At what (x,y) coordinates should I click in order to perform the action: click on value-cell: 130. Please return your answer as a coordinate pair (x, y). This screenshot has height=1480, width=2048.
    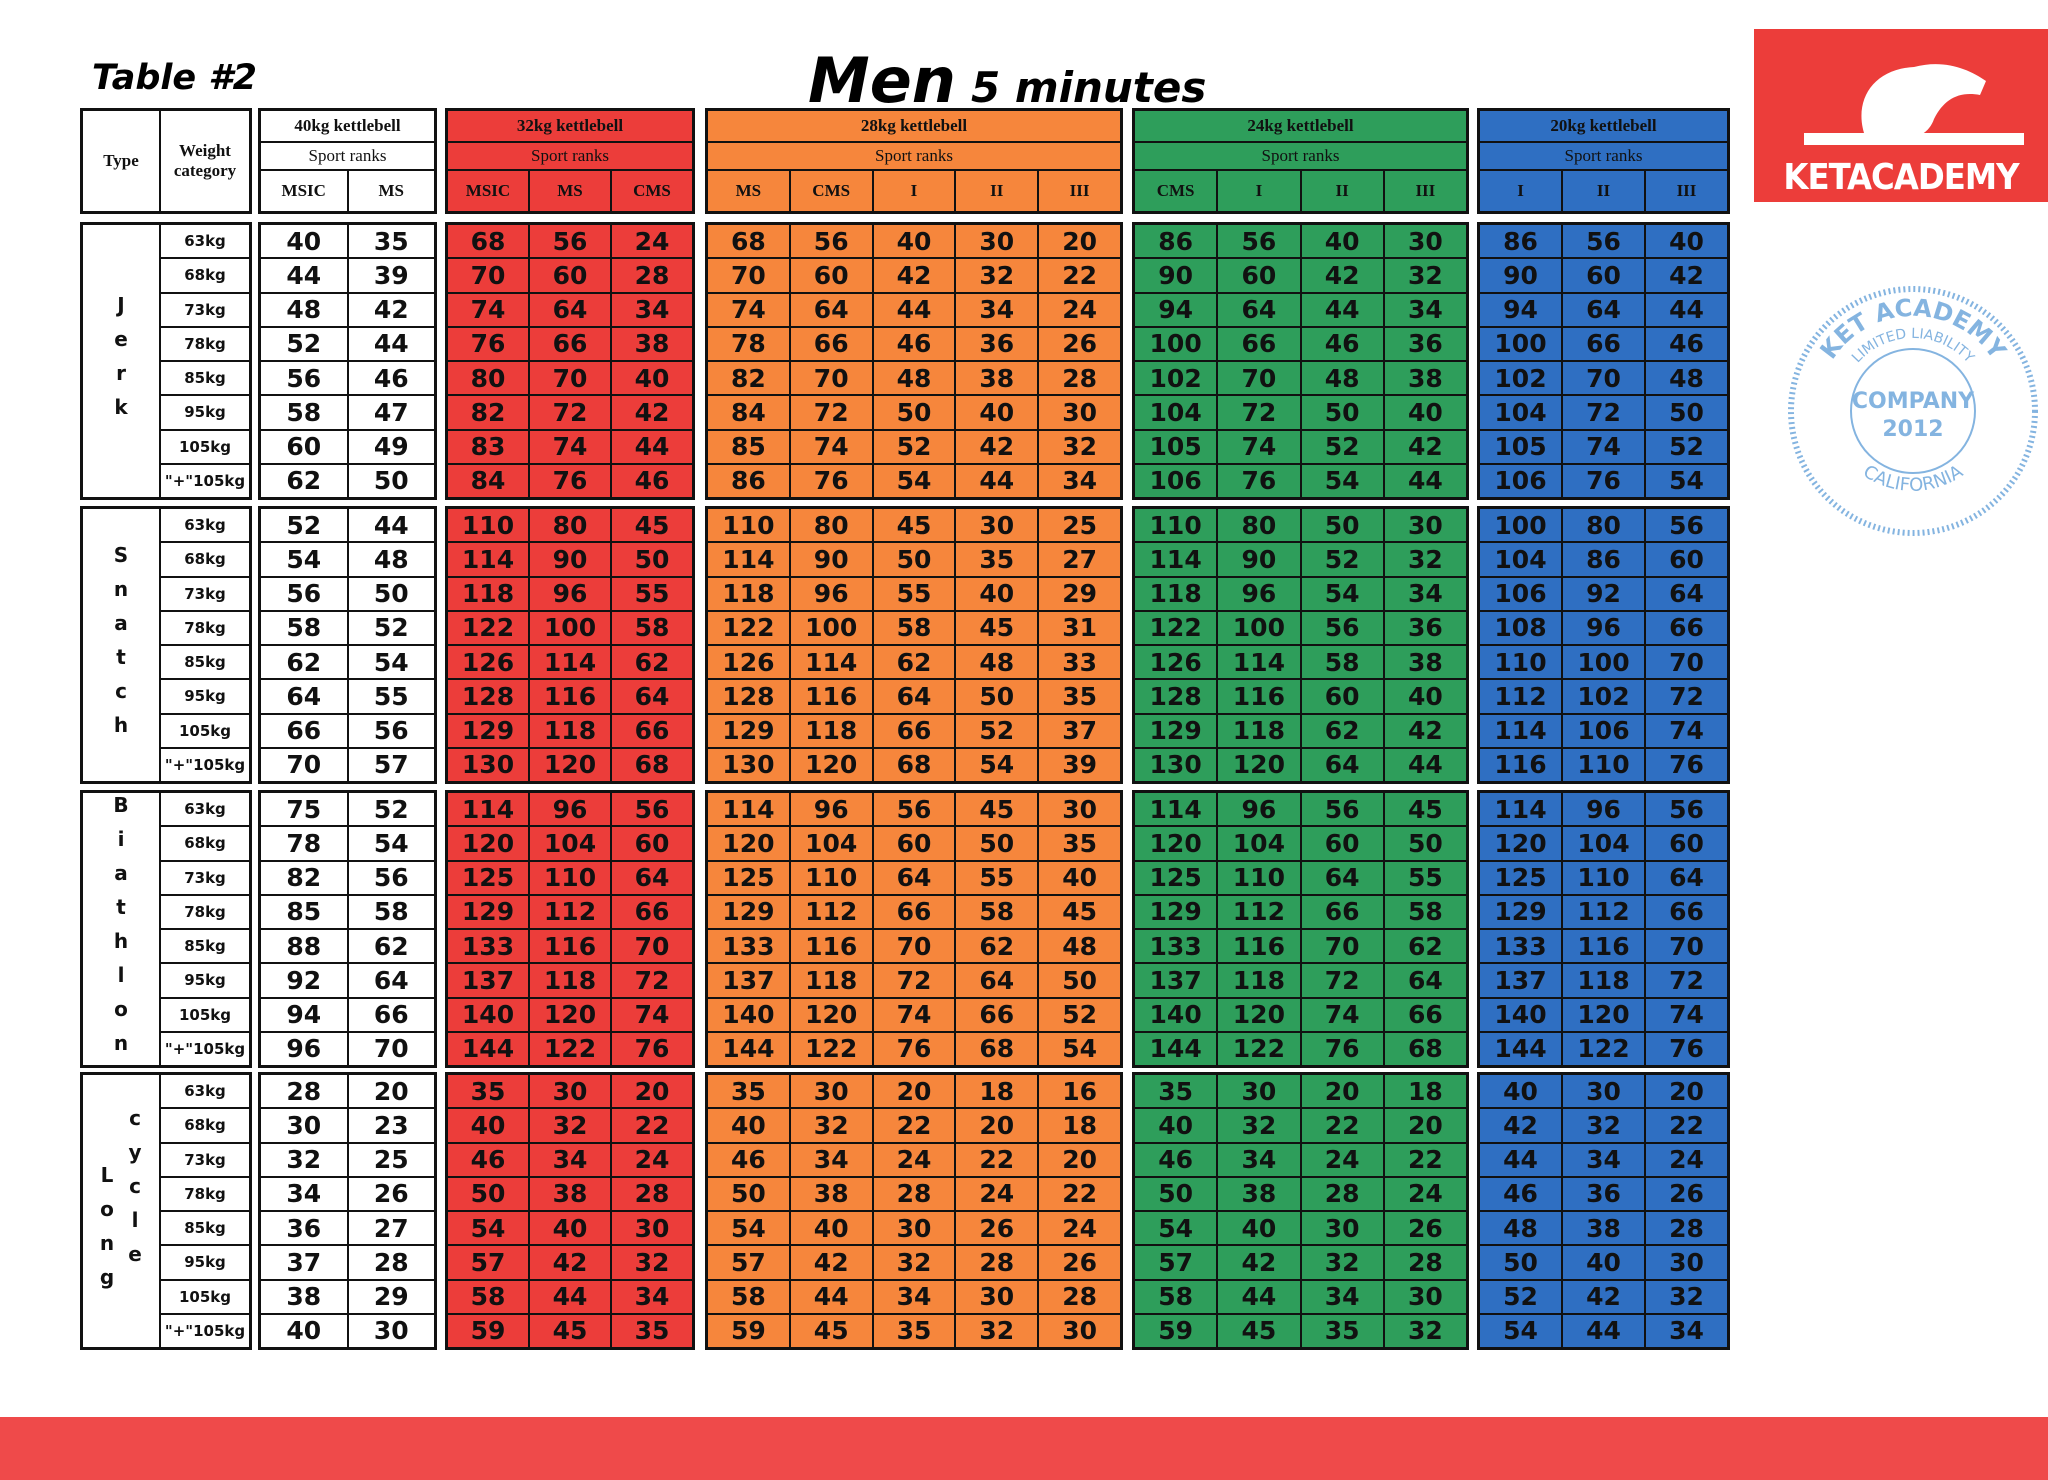
    Looking at the image, I should click on (1176, 764).